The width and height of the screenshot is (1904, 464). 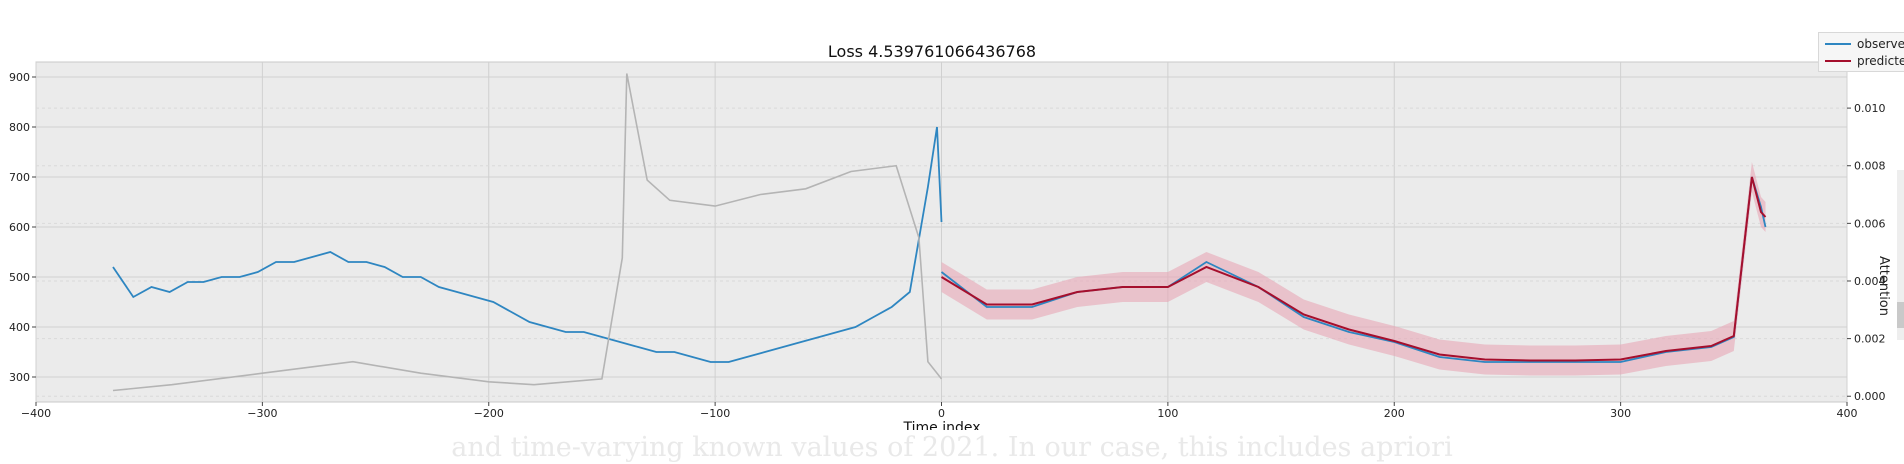 I want to click on x-tick-label: 100, so click(x=1167, y=413).